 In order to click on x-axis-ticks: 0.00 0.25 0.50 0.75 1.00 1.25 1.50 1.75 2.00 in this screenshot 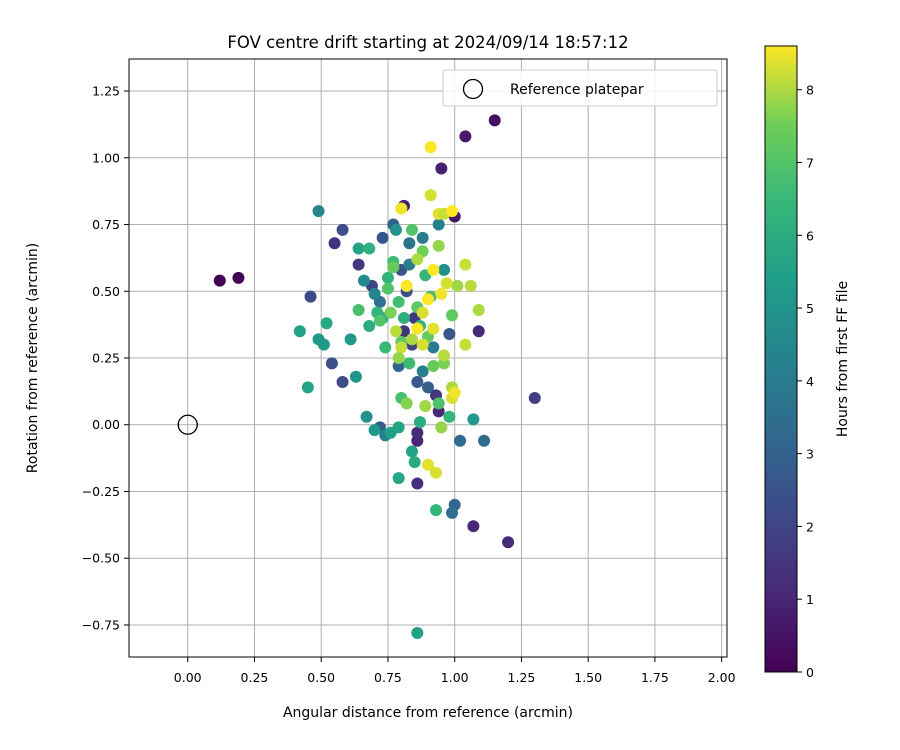, I will do `click(455, 671)`.